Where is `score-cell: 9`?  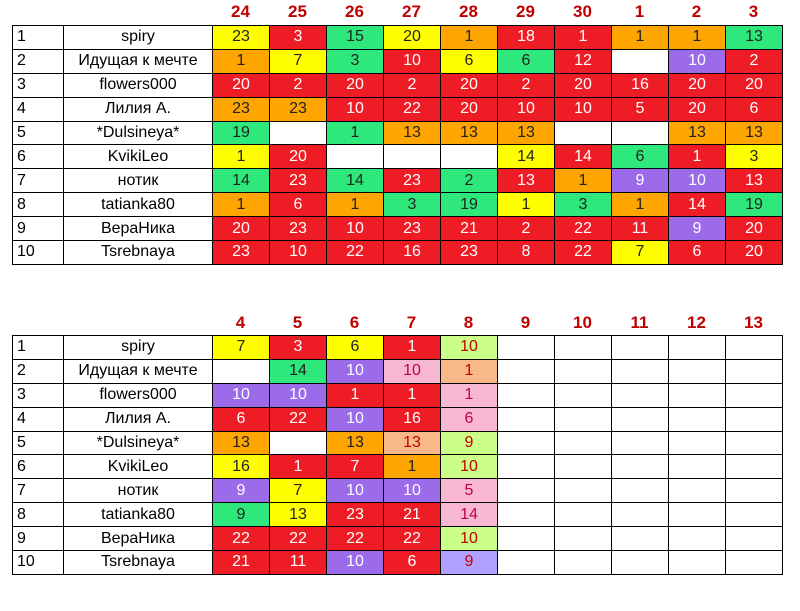 score-cell: 9 is located at coordinates (469, 562).